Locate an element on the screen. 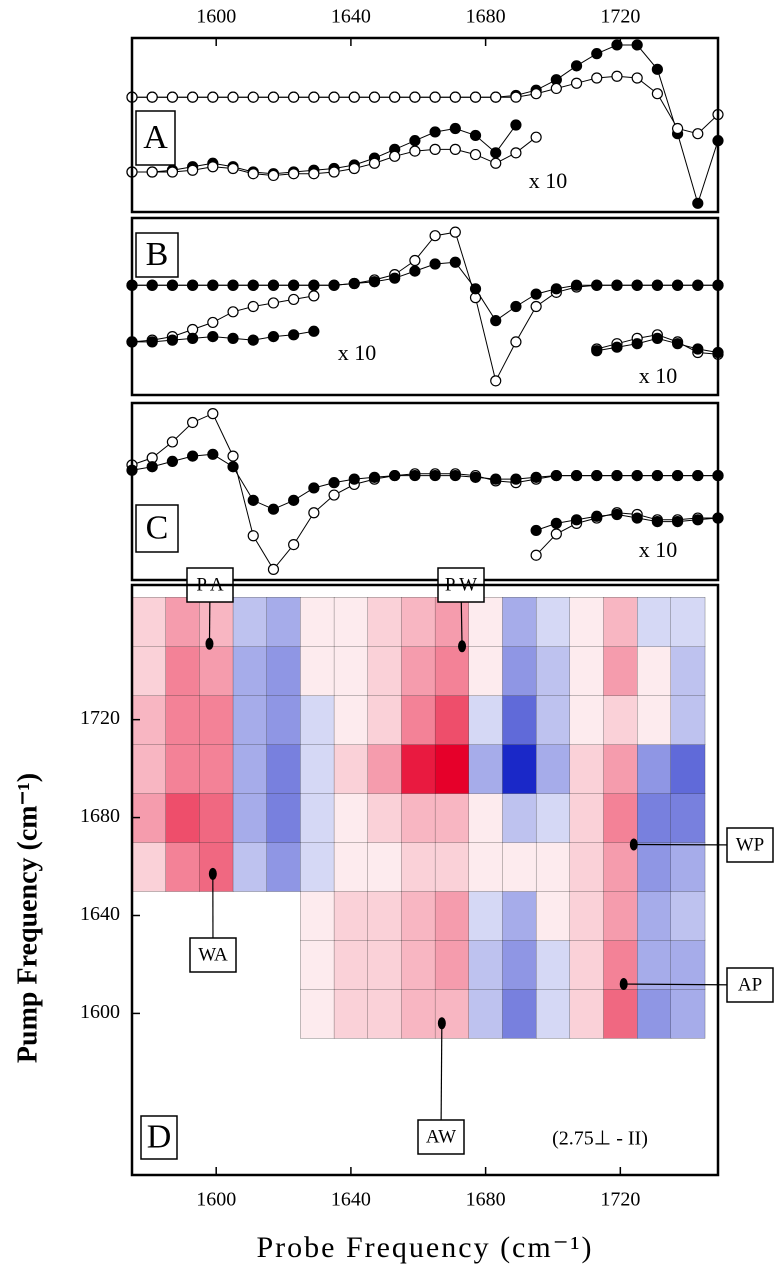 The image size is (783, 1280). x-tick-label: 1600 is located at coordinates (216, 17).